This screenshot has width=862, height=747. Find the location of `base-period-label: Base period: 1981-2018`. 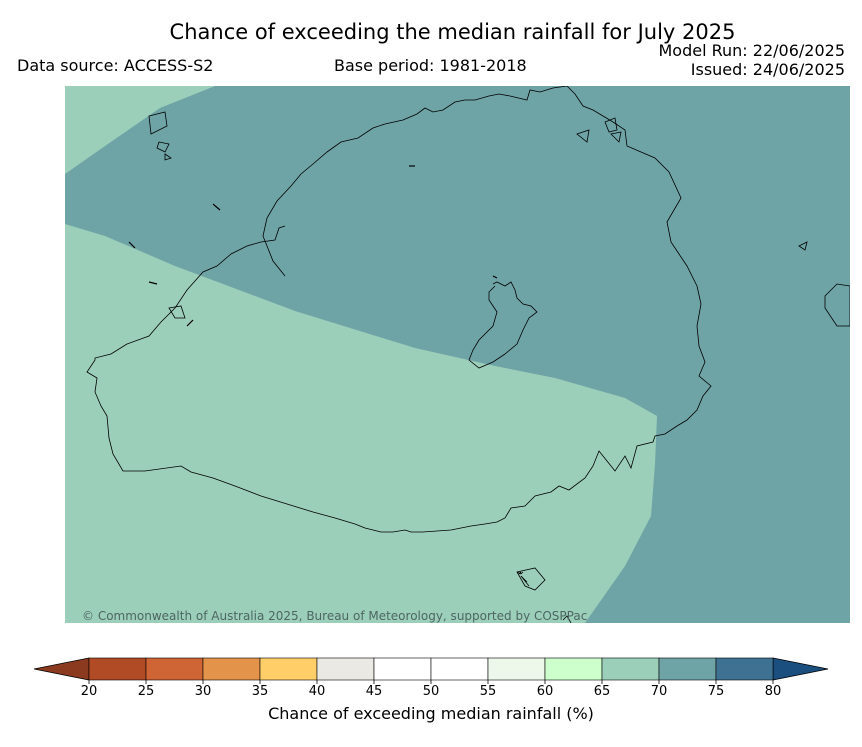

base-period-label: Base period: 1981-2018 is located at coordinates (430, 65).